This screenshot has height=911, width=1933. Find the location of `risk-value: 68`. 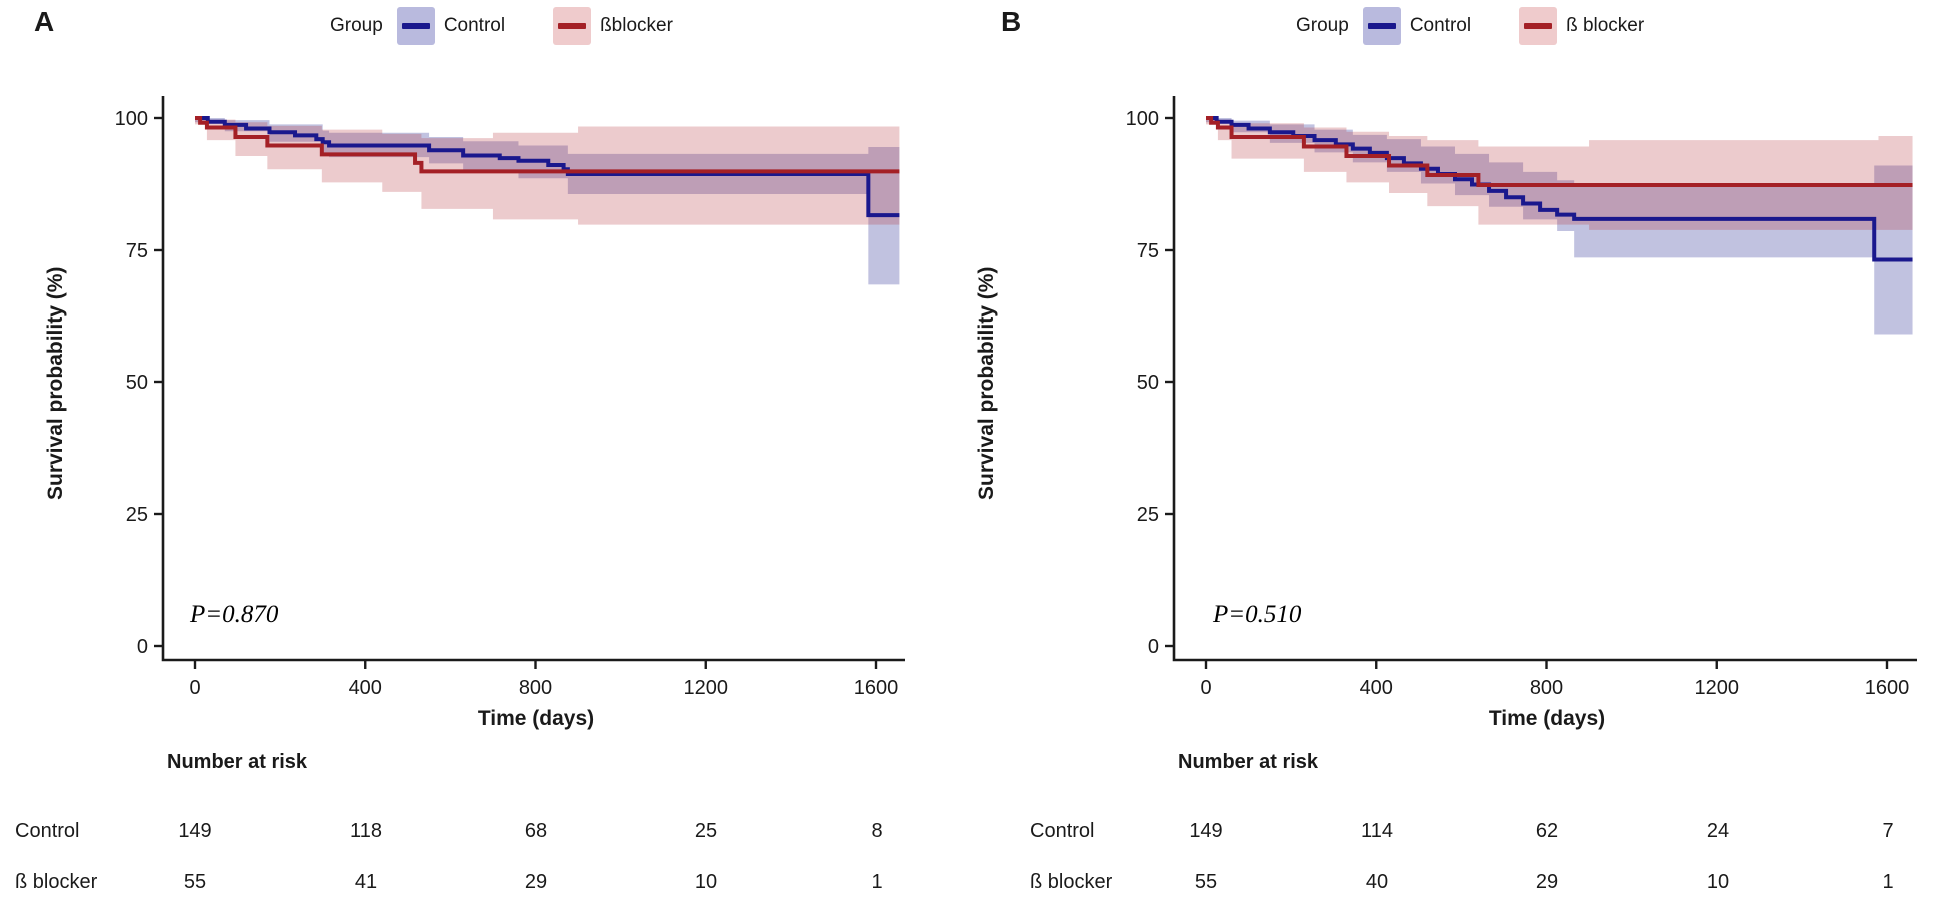

risk-value: 68 is located at coordinates (536, 831).